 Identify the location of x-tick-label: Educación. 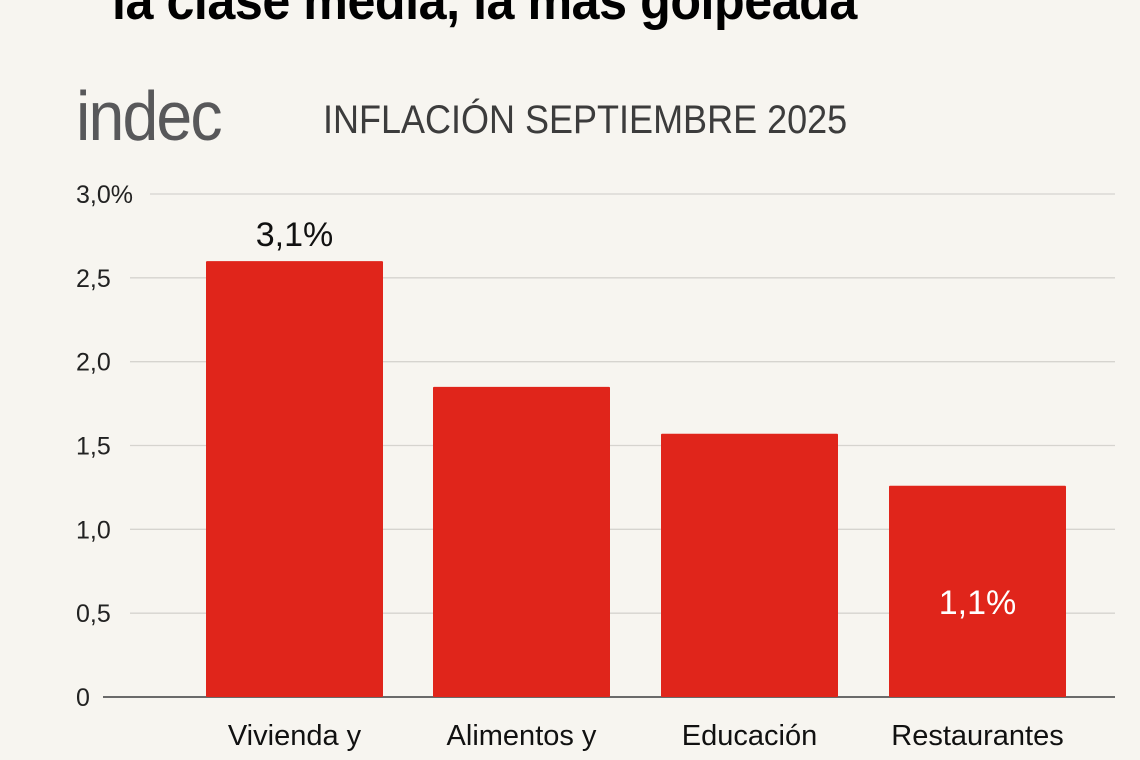
(749, 736).